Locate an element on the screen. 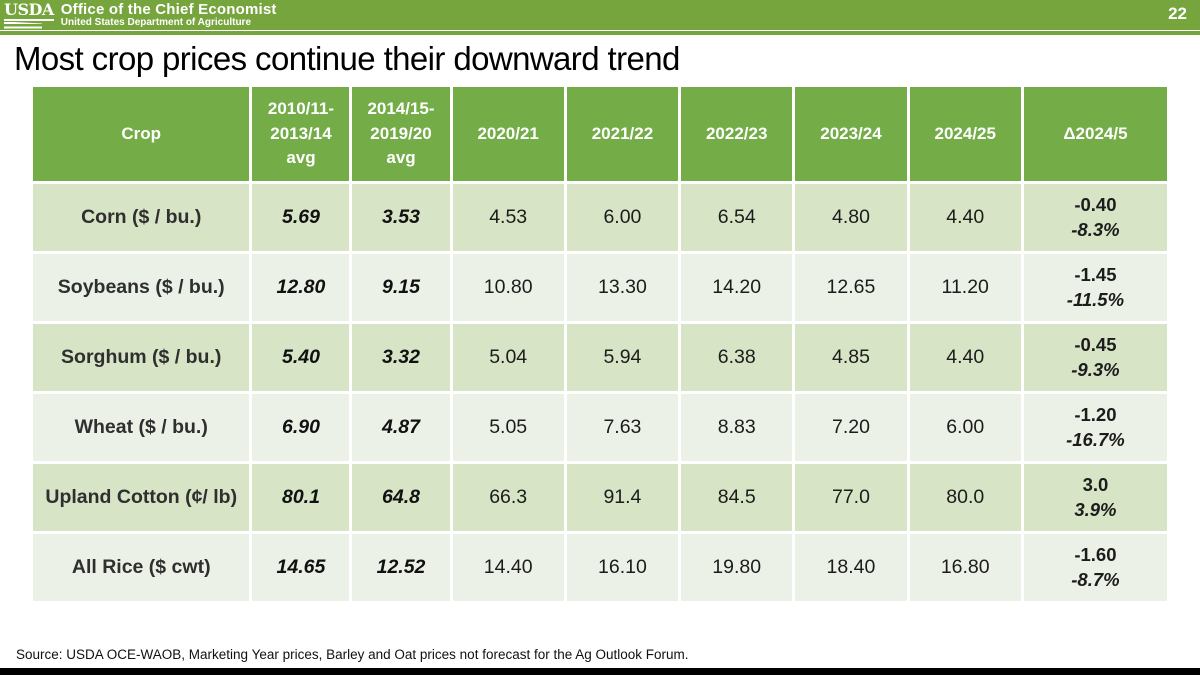  delta-change: -1.20 is located at coordinates (1095, 415).